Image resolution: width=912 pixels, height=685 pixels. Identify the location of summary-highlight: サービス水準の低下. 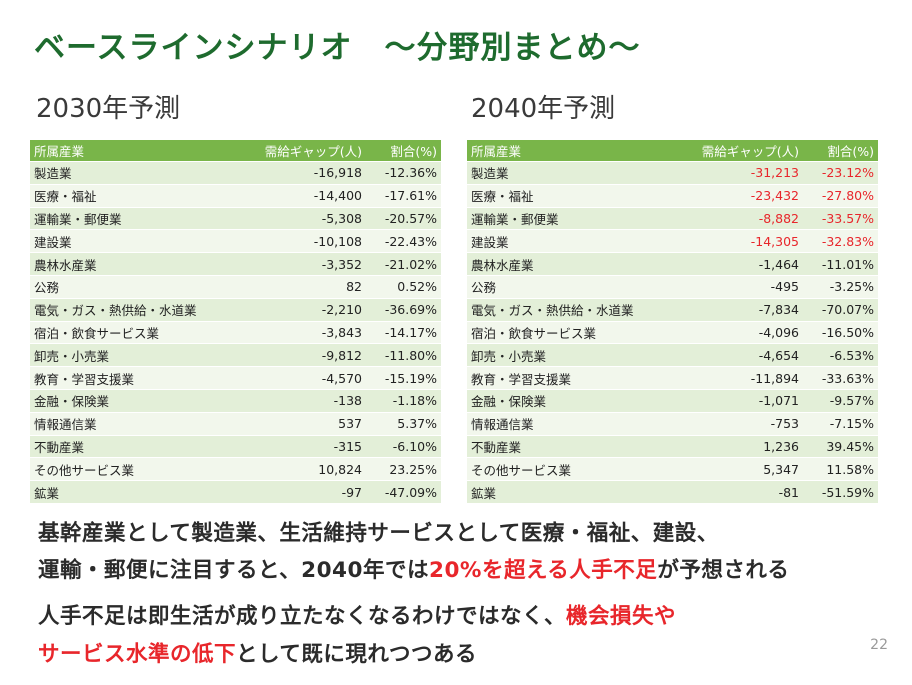
(137, 654).